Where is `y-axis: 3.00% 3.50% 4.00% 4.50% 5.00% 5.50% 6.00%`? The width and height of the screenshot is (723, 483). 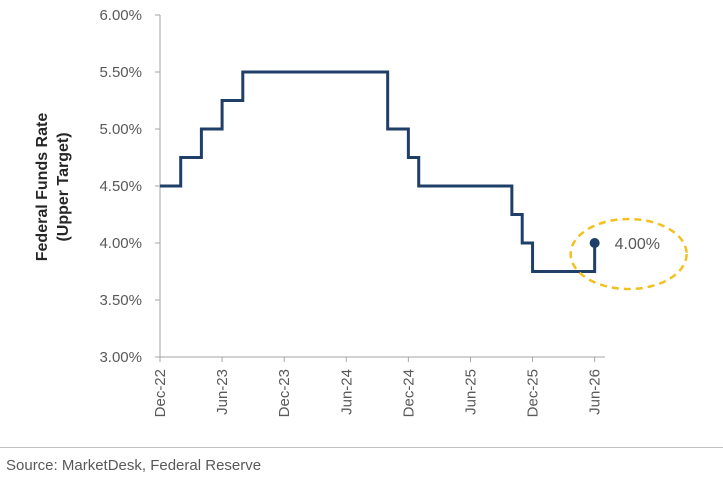
y-axis: 3.00% 3.50% 4.00% 4.50% 5.00% 5.50% 6.00% is located at coordinates (130, 186).